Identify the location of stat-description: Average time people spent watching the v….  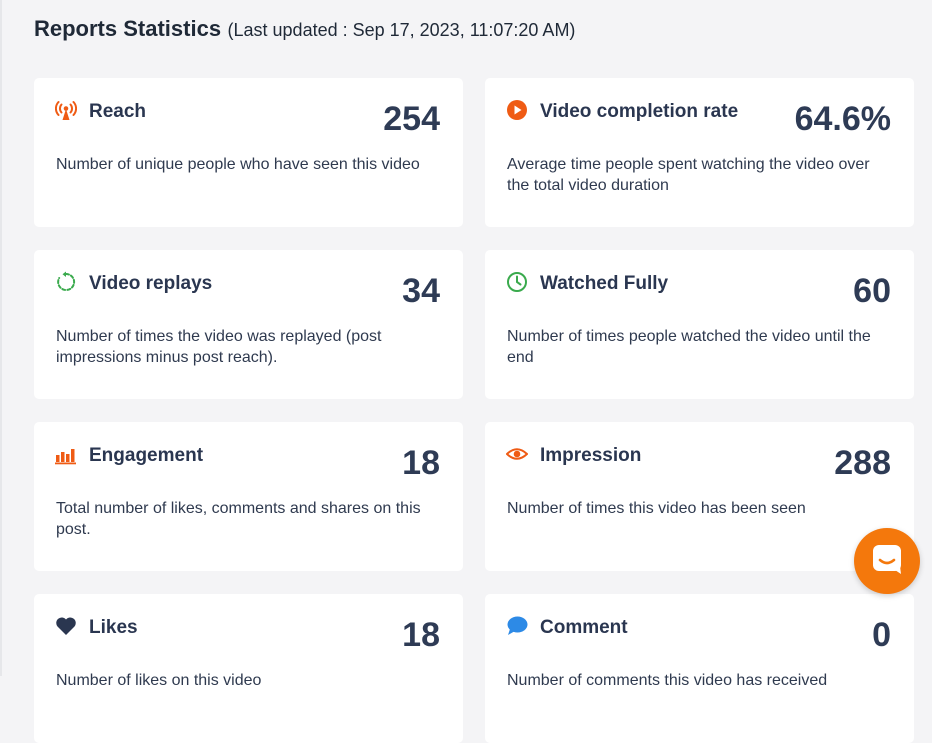
(688, 175).